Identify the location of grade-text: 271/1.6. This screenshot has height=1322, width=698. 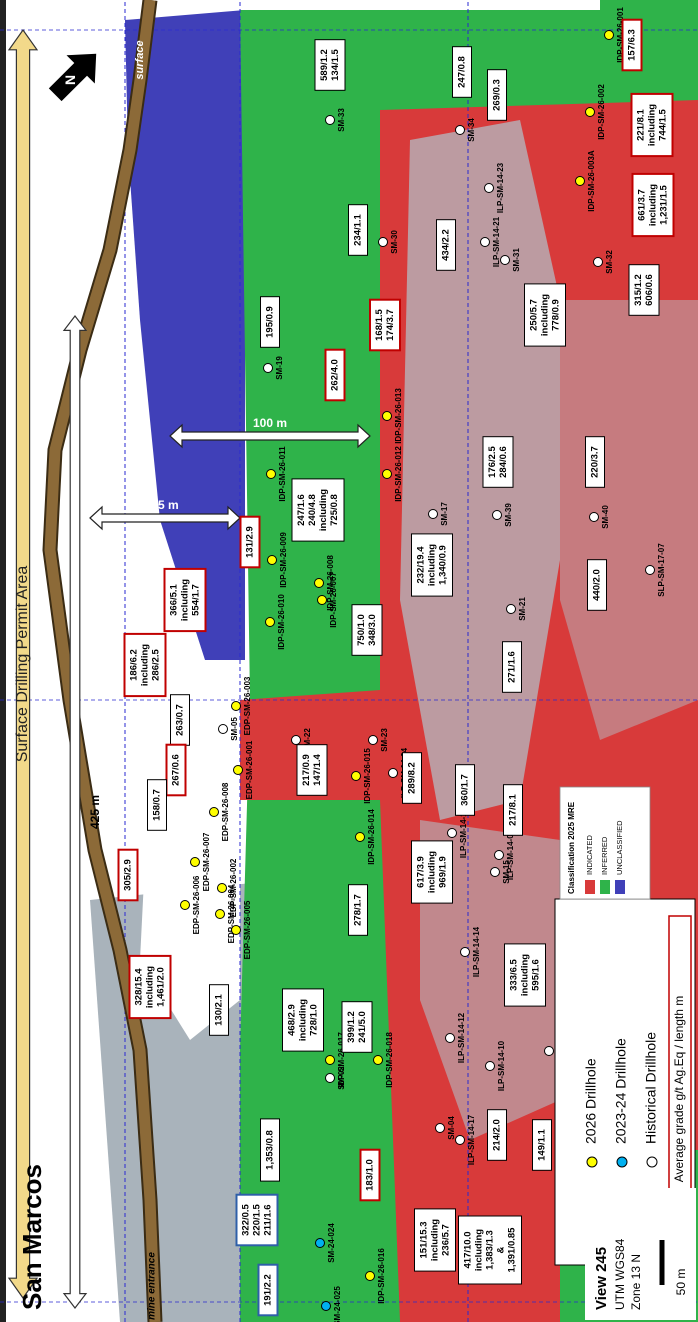
(512, 667).